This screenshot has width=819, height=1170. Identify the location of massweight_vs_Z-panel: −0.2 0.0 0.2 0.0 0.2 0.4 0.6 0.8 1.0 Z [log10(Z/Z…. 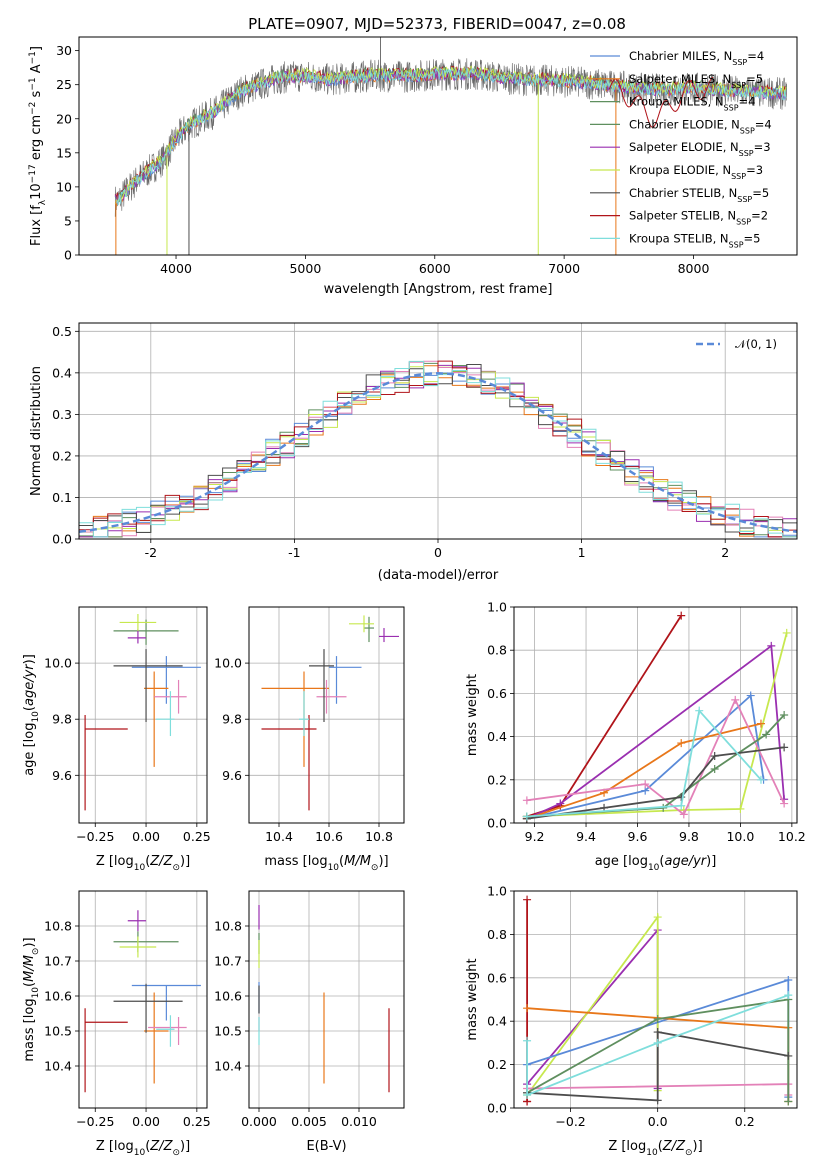
(631, 1021).